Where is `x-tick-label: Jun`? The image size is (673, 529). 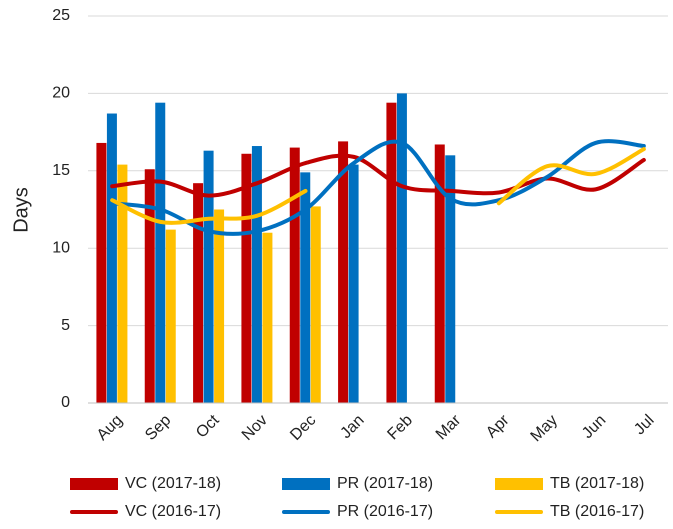 x-tick-label: Jun is located at coordinates (594, 427).